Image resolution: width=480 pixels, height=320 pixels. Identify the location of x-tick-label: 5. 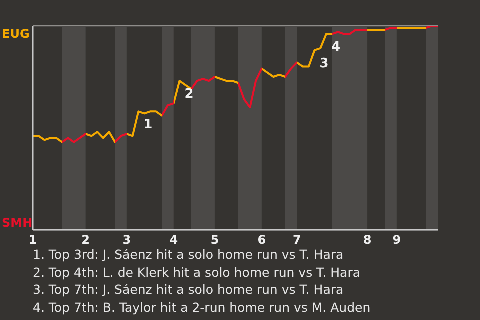
(215, 240).